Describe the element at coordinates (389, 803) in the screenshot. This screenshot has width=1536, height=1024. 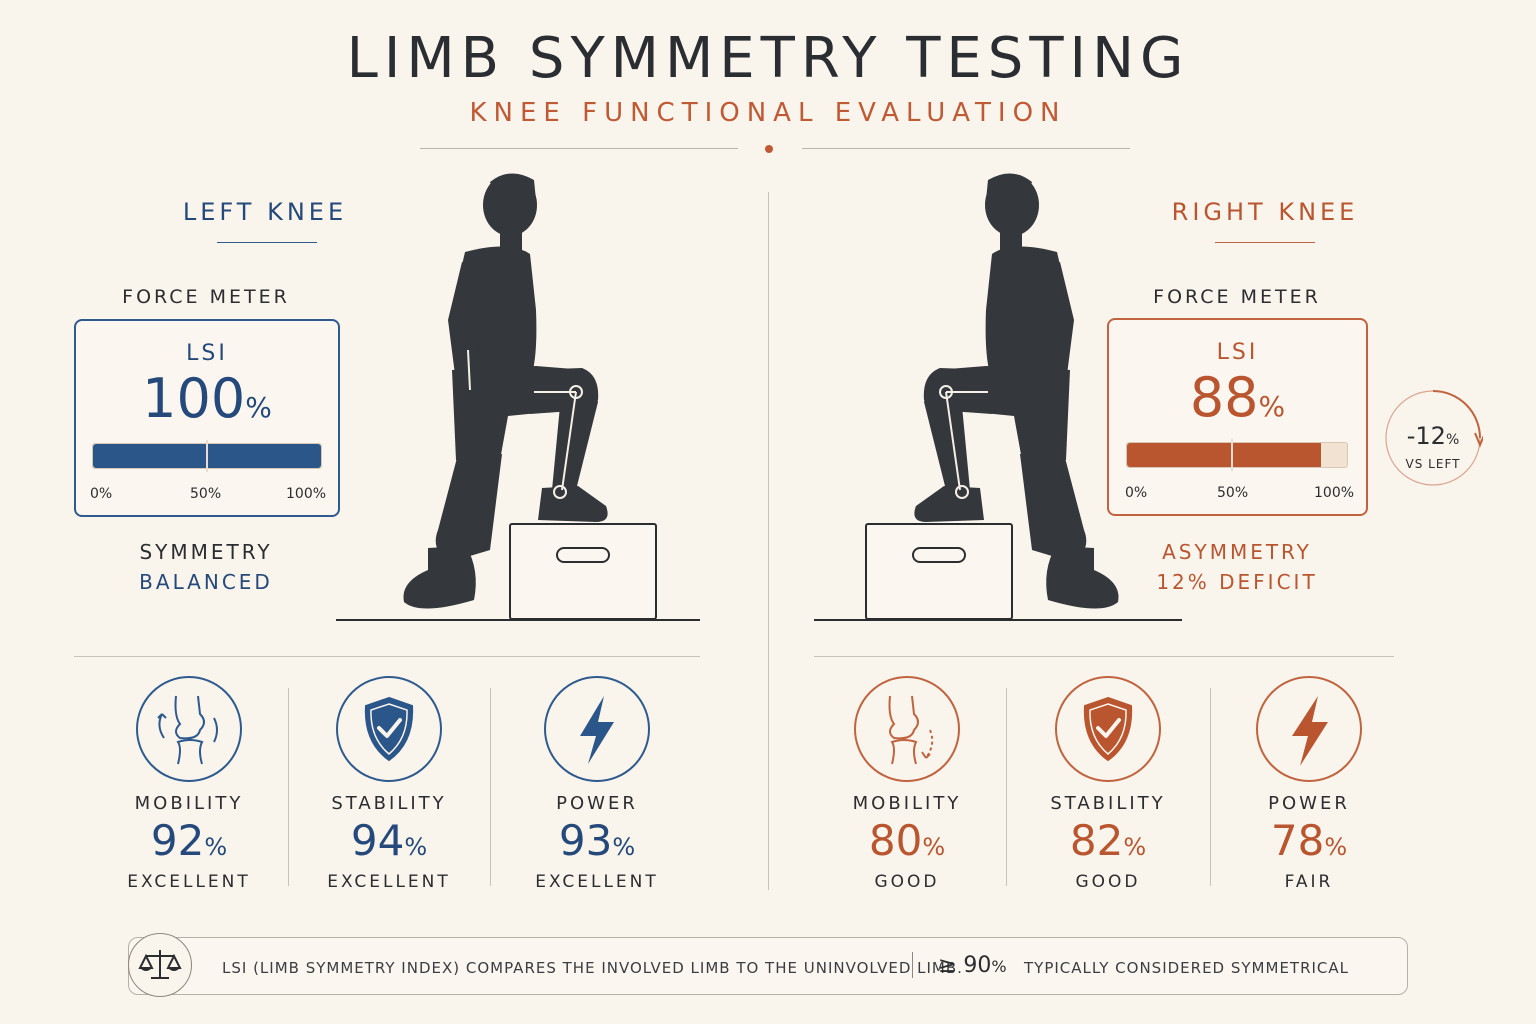
I see `left-stability-name: STABILITY` at that location.